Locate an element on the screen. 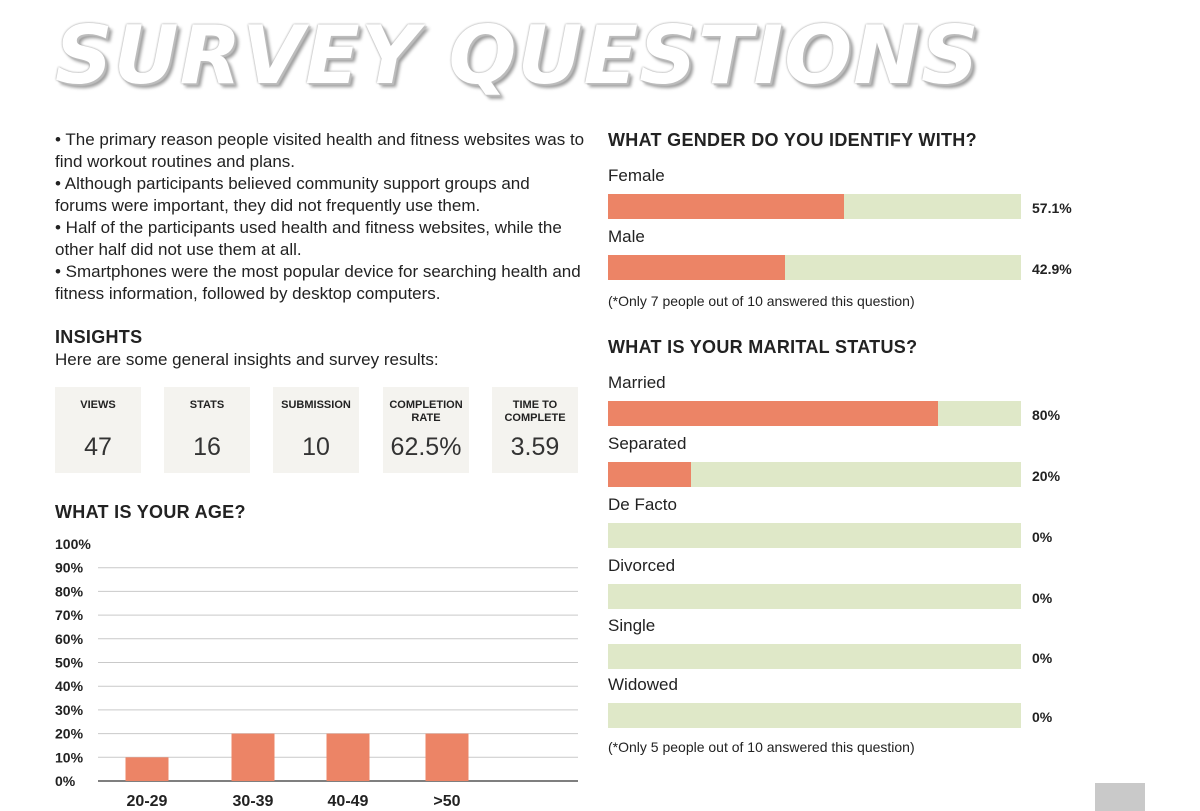  y-tick-label: 40% is located at coordinates (69, 686).